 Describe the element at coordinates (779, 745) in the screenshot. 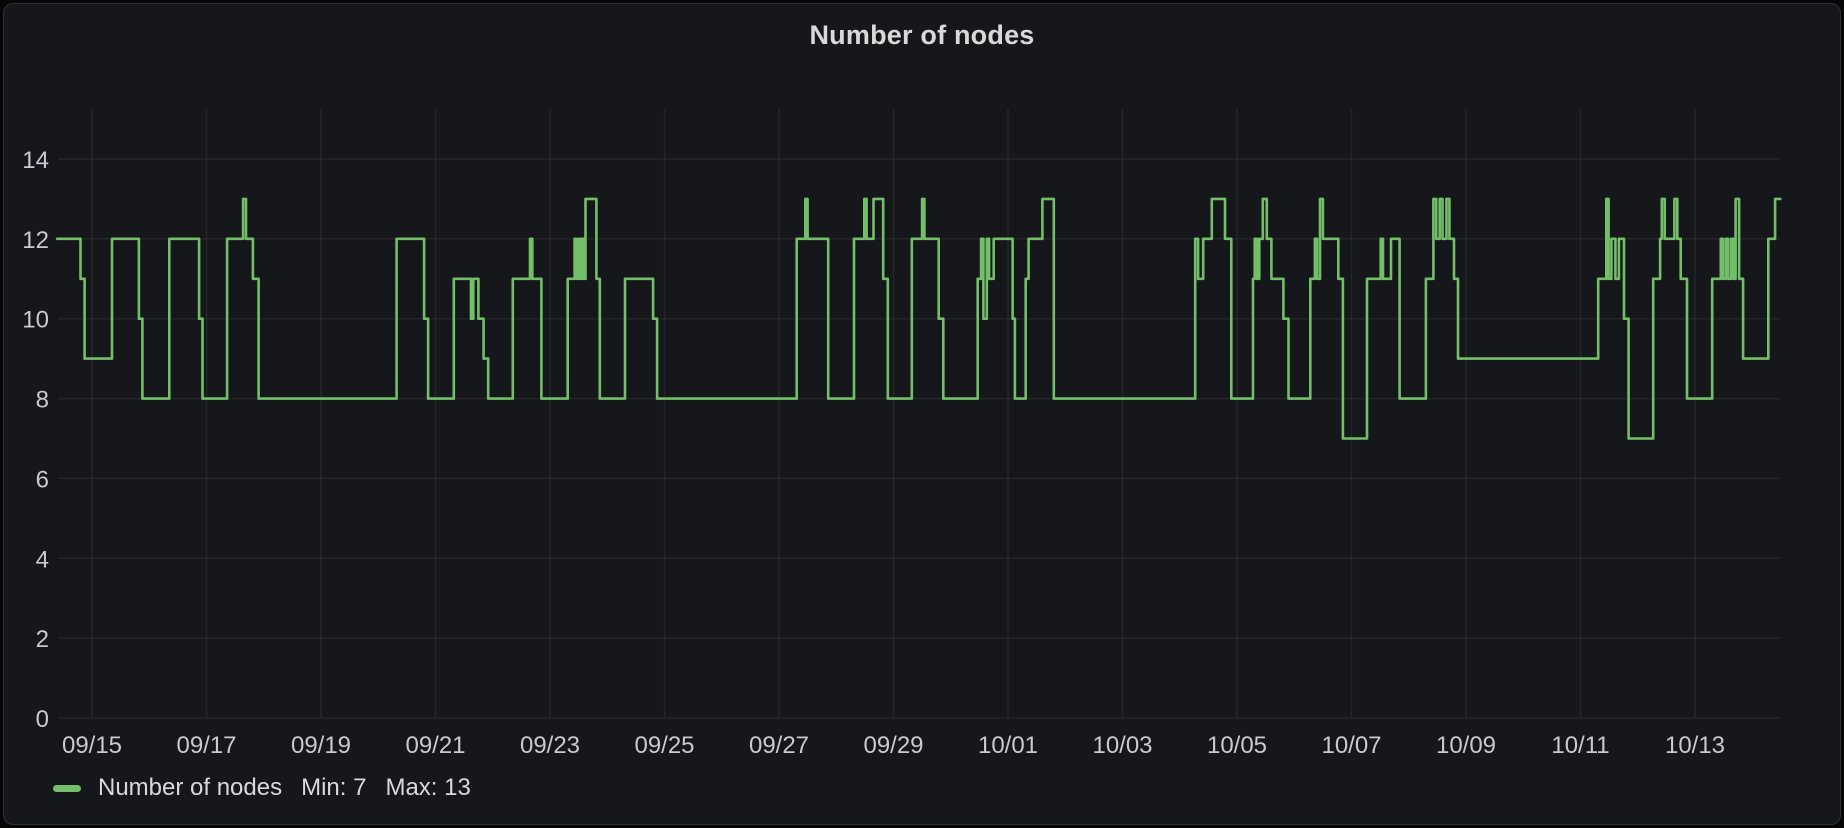

I see `x-axis-tick-label: 09/27` at that location.